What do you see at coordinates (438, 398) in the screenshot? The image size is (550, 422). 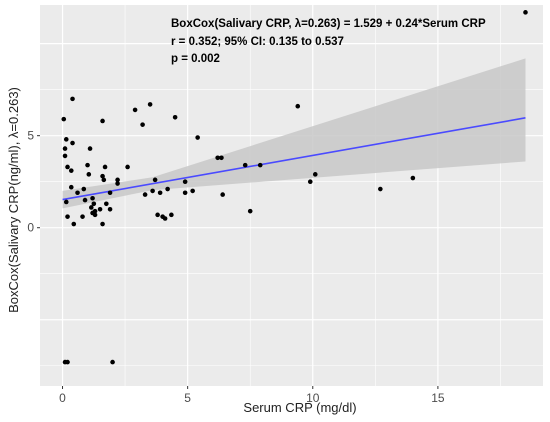 I see `x-tick-label: 15` at bounding box center [438, 398].